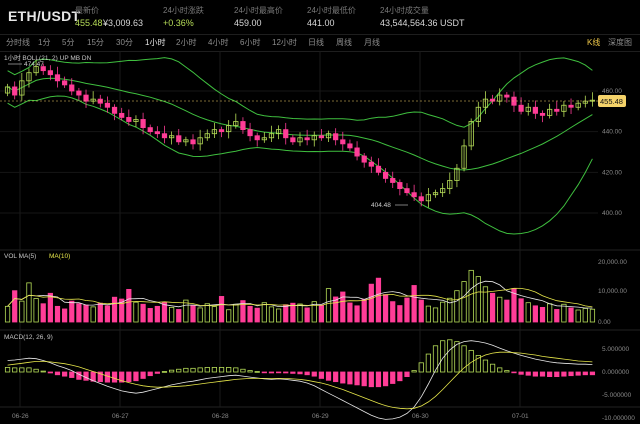 The height and width of the screenshot is (424, 640). Describe the element at coordinates (250, 42) in the screenshot. I see `tab-6hour: 6小时` at that location.